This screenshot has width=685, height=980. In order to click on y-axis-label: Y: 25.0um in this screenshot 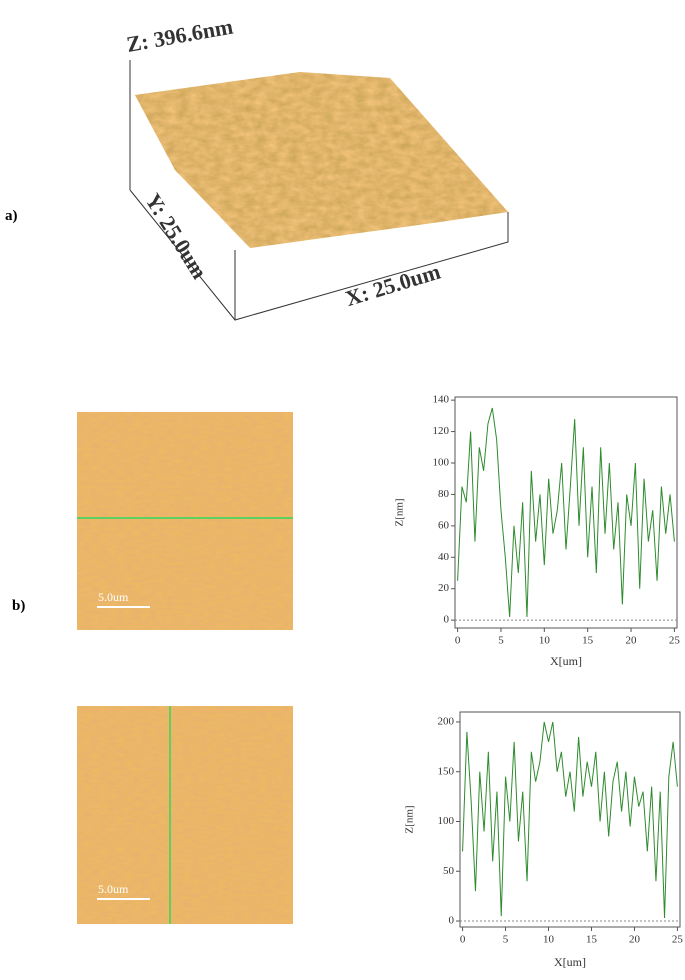, I will do `click(176, 236)`.